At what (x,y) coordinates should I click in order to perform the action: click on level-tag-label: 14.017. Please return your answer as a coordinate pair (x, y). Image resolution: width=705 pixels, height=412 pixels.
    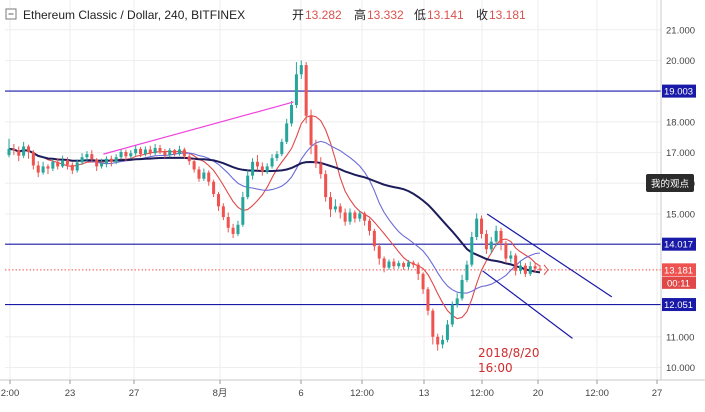
    Looking at the image, I should click on (678, 245).